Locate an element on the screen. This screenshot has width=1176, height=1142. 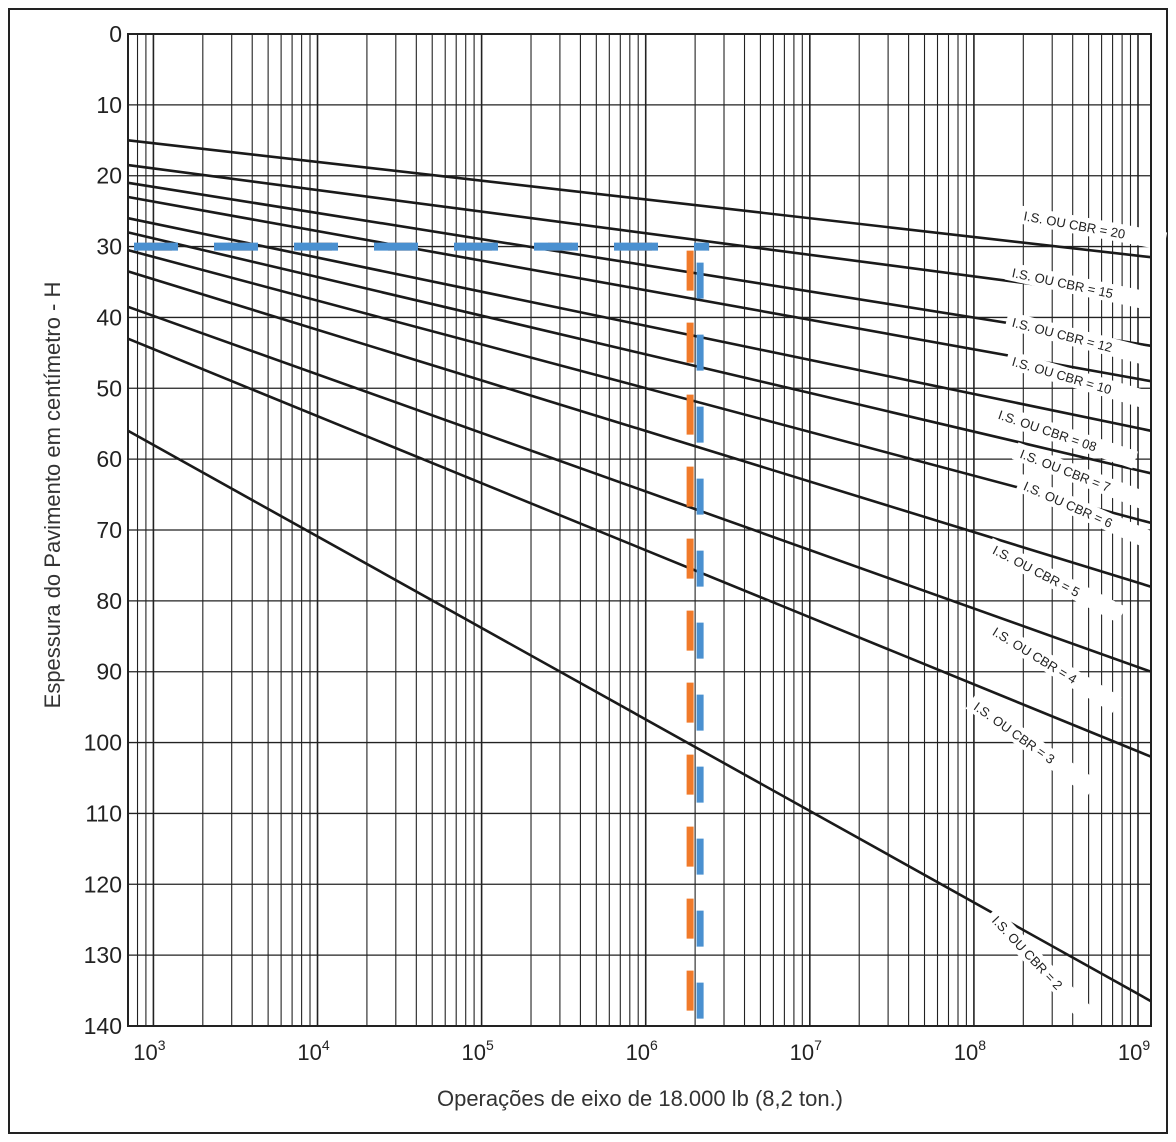
y-axis-title: Espessura do Pavimento em centímetro - H is located at coordinates (52, 495).